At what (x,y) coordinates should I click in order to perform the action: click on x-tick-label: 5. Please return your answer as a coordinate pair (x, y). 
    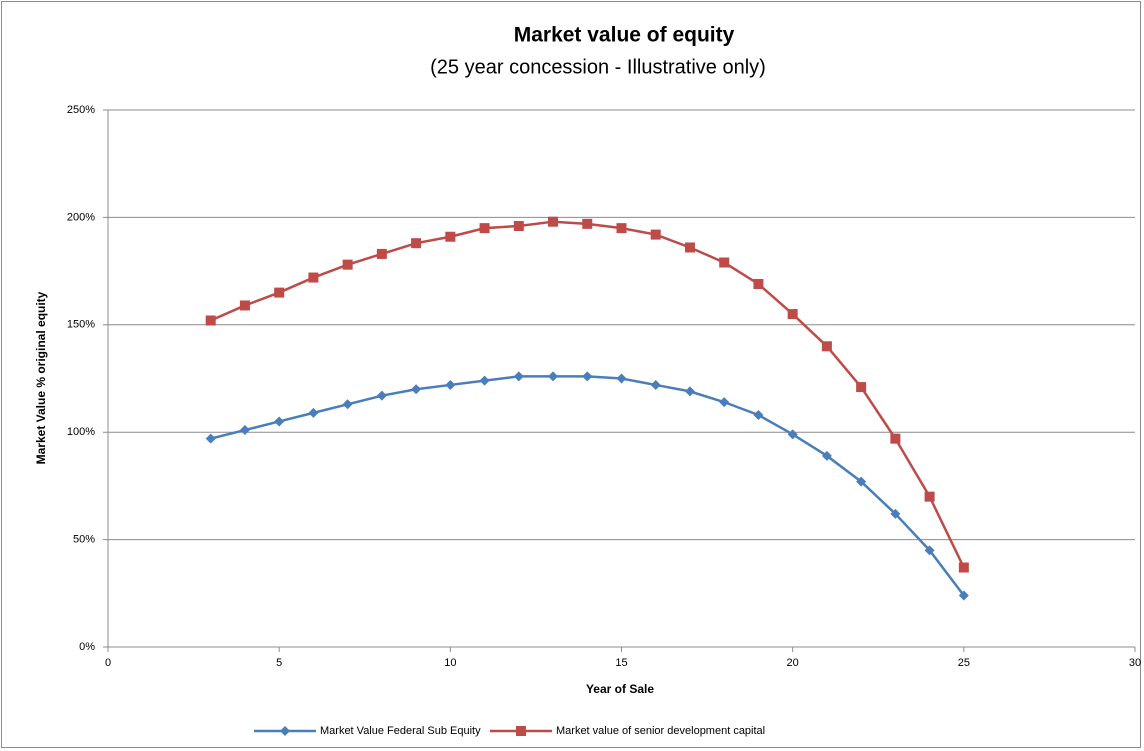
    Looking at the image, I should click on (279, 663).